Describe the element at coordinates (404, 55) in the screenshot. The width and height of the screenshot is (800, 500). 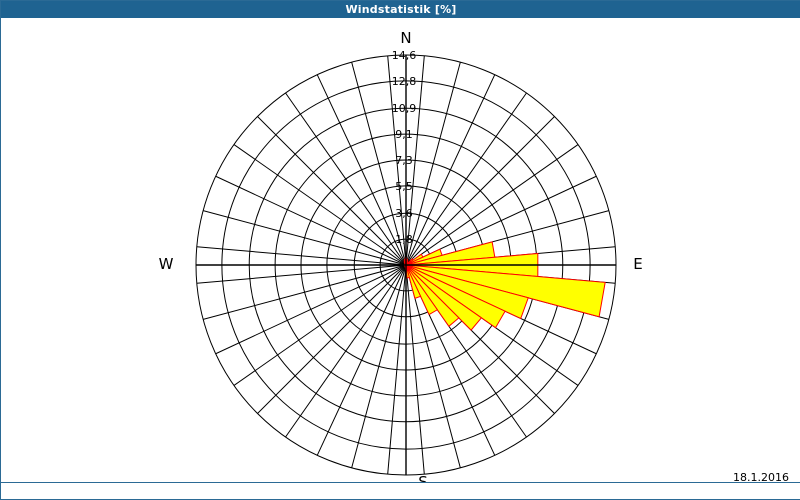
I see `radial-tick-label: 14,6` at that location.